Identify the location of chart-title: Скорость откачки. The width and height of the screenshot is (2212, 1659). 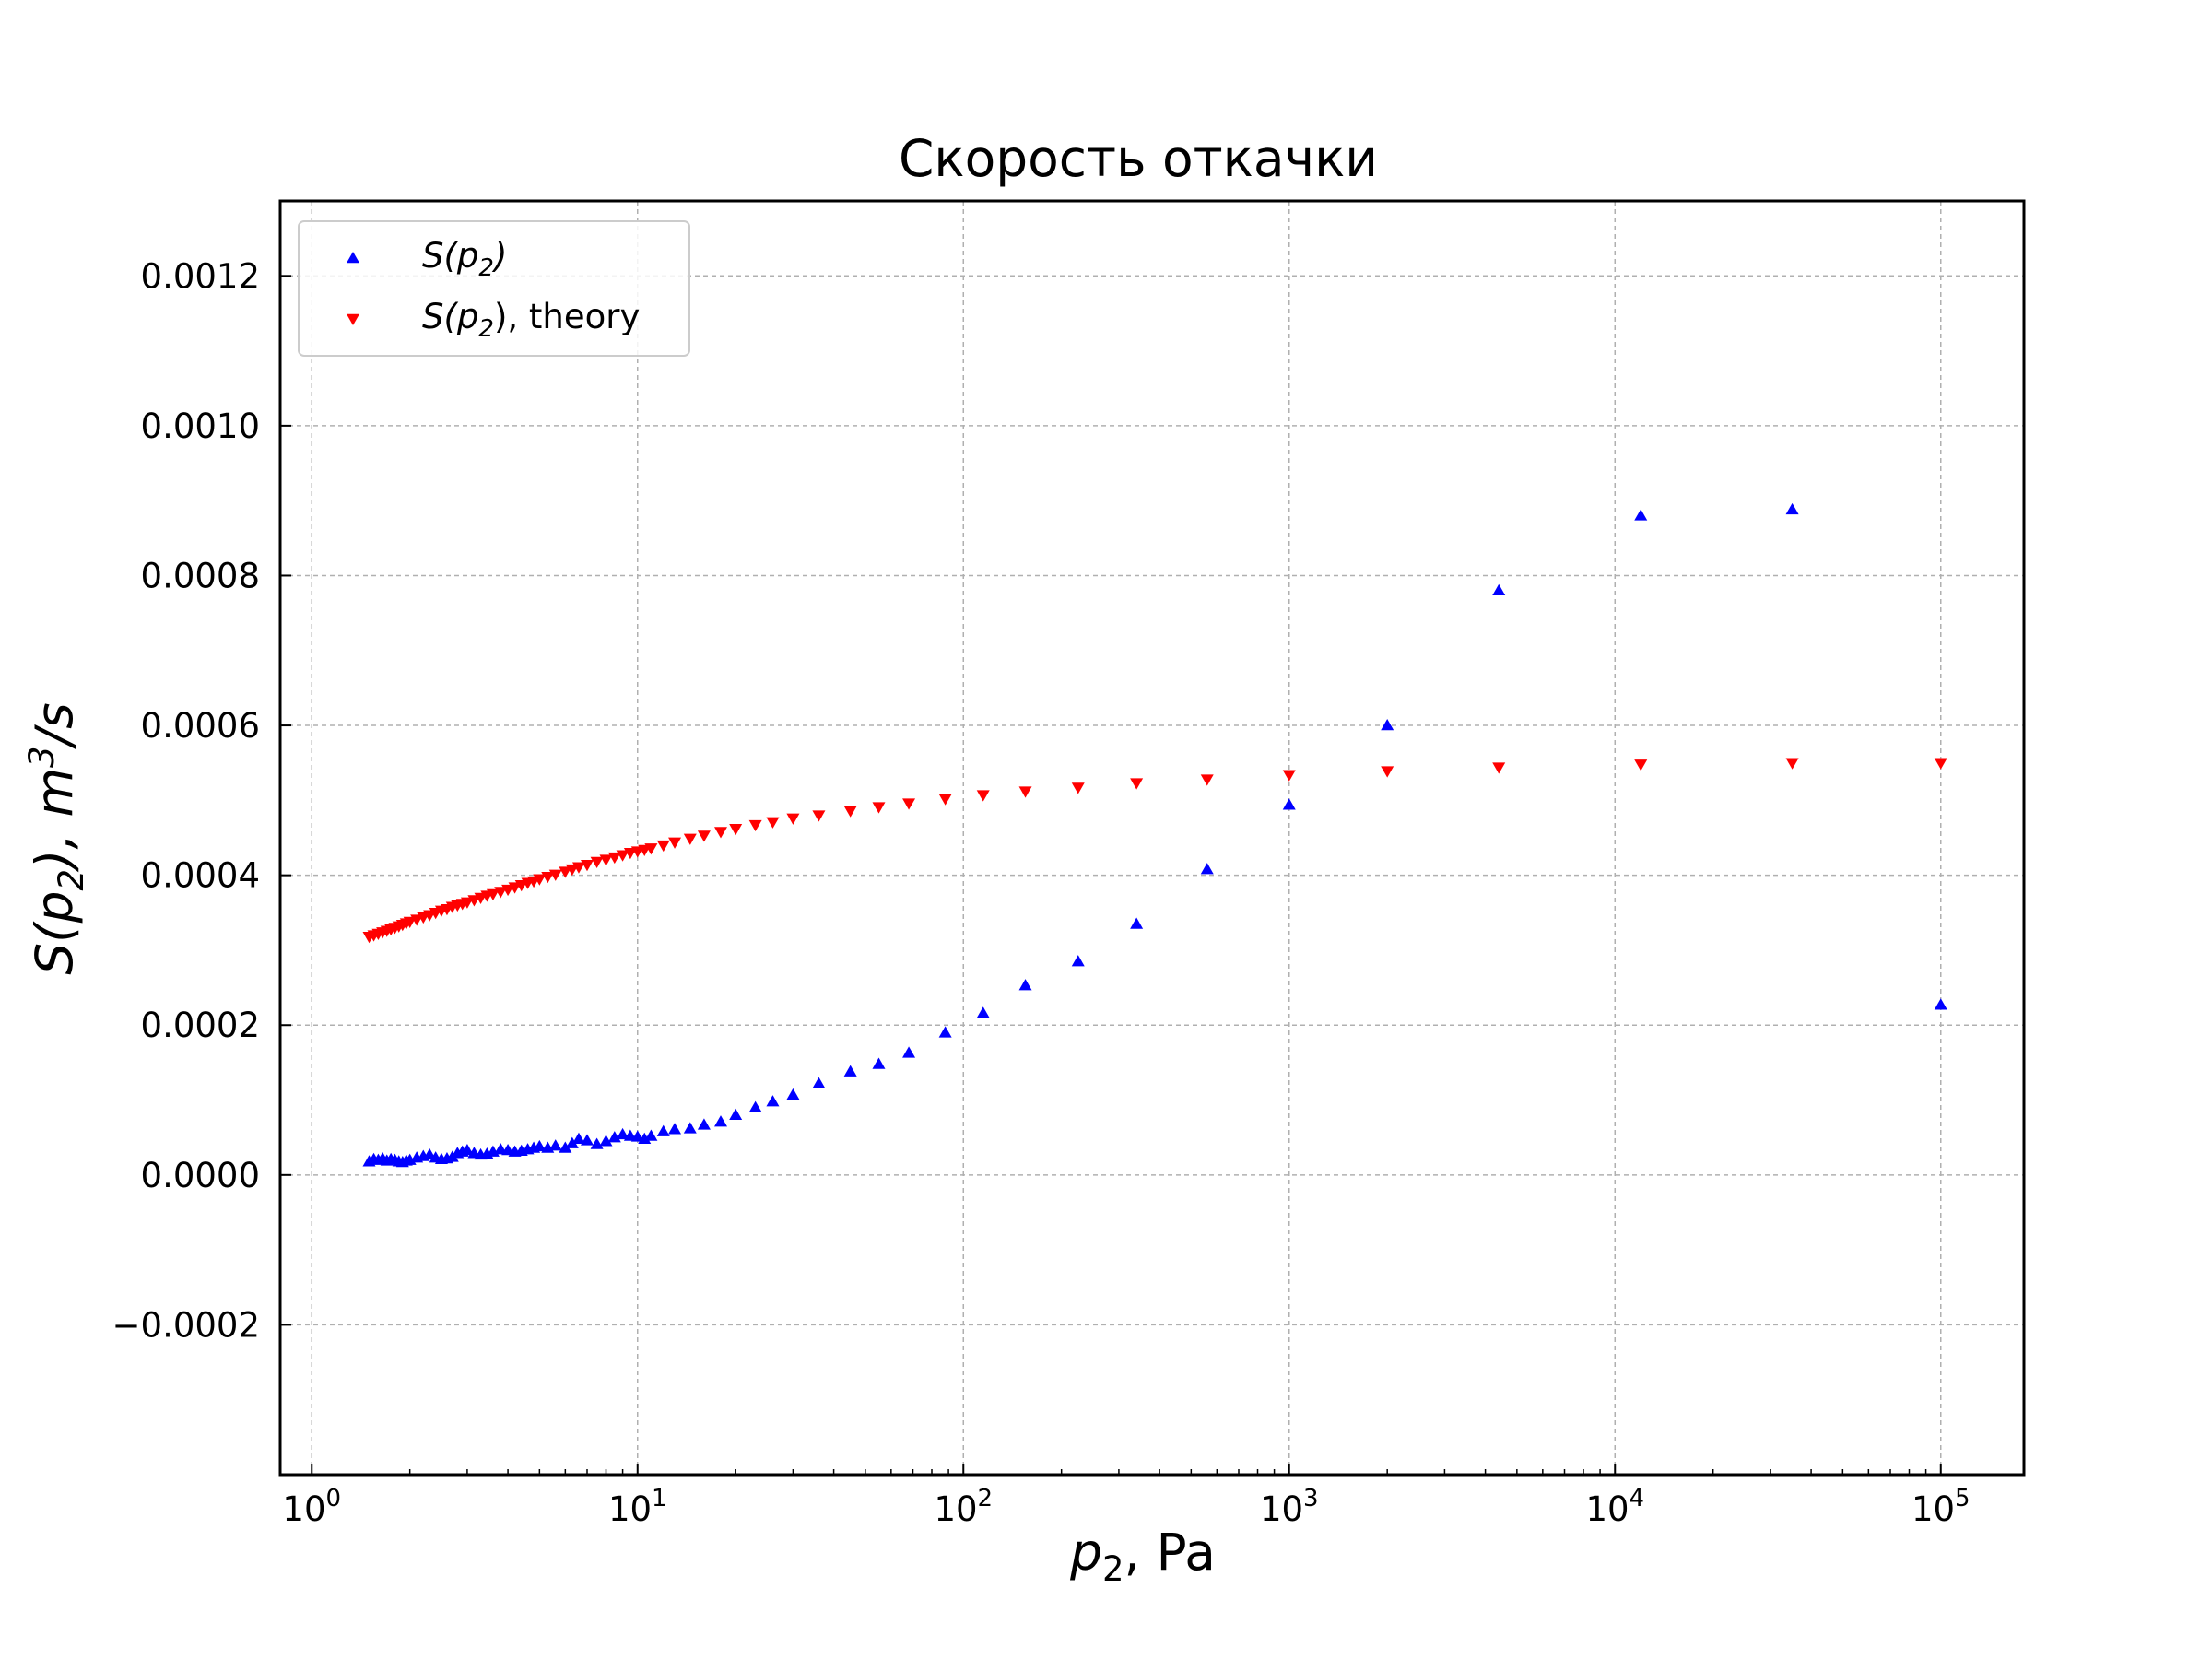
(1138, 158).